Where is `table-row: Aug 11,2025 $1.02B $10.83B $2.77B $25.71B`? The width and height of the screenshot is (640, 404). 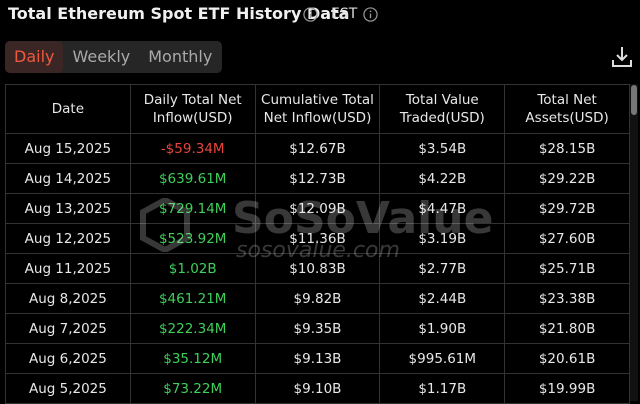
table-row: Aug 11,2025 $1.02B $10.83B $2.77B $25.71B is located at coordinates (317, 268).